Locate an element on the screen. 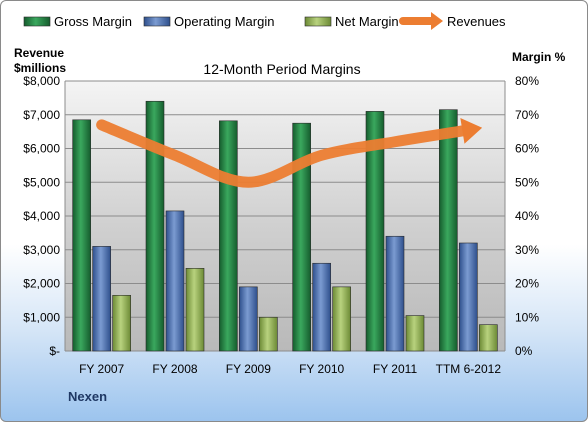 The image size is (588, 422). company-name: Nexen is located at coordinates (87, 396).